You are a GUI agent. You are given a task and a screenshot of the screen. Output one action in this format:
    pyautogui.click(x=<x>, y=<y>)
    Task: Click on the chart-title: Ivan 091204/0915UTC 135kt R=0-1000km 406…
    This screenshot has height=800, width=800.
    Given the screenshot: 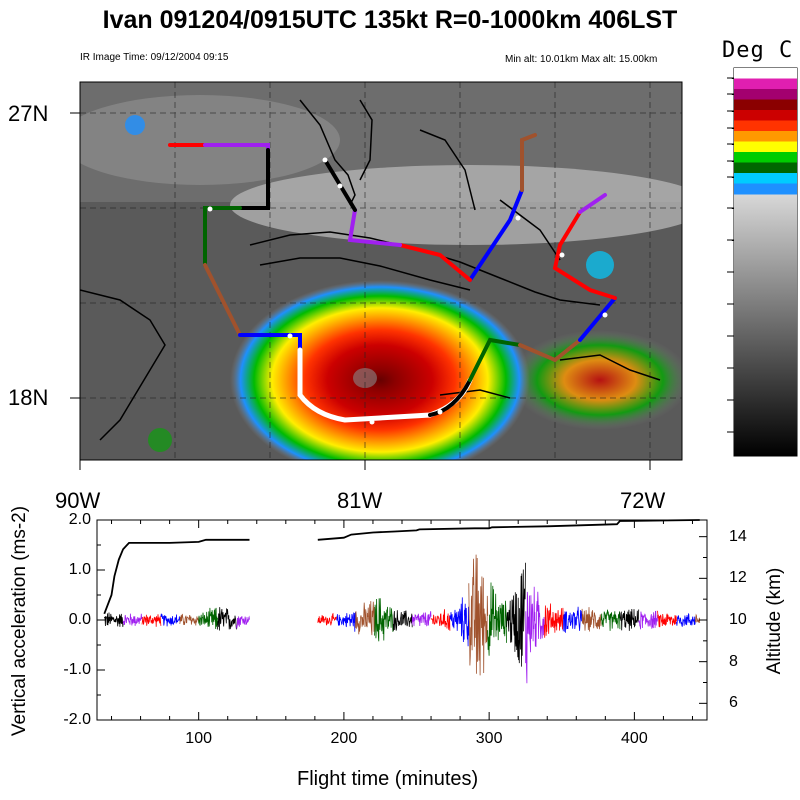 What is the action you would take?
    pyautogui.click(x=390, y=20)
    